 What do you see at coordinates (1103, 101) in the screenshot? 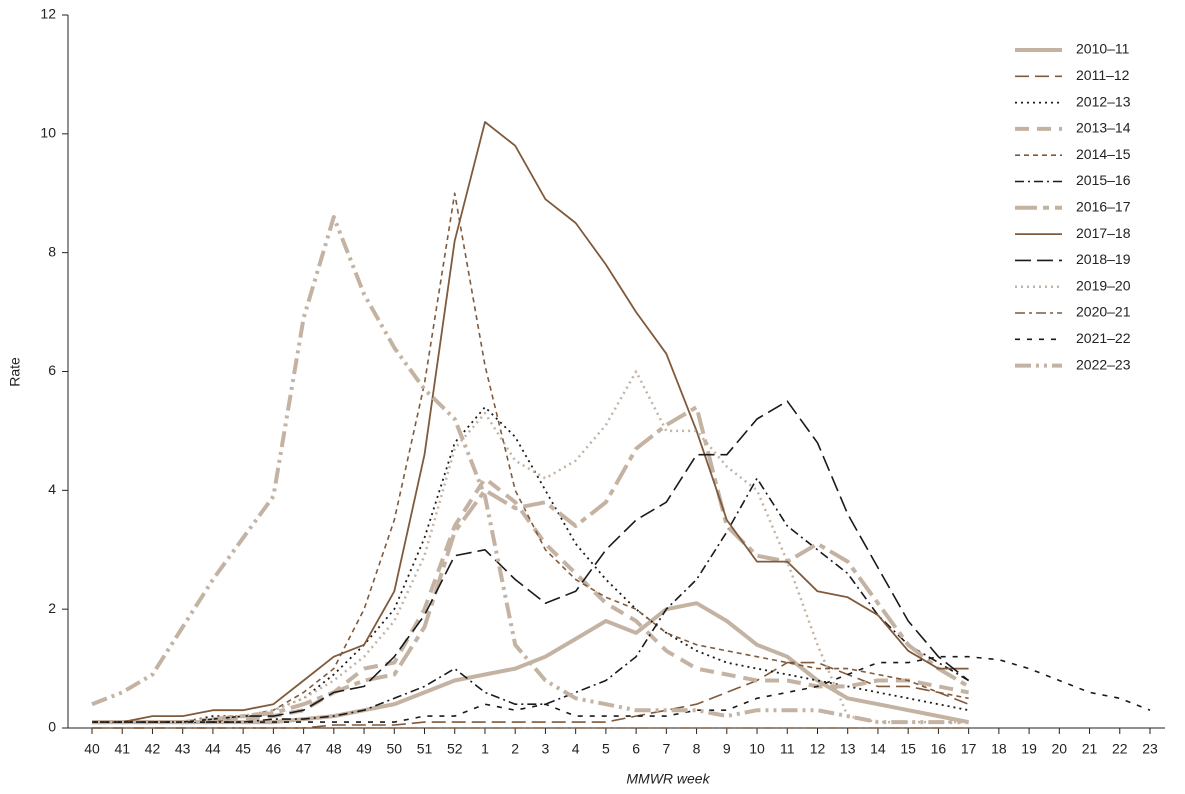
I see `legend-label: 2012–13` at bounding box center [1103, 101].